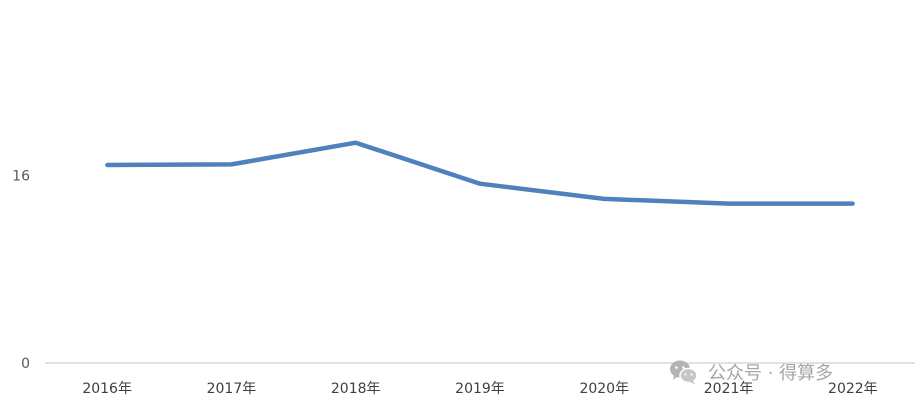 The height and width of the screenshot is (409, 921). I want to click on x-tick-label: 2016年, so click(107, 389).